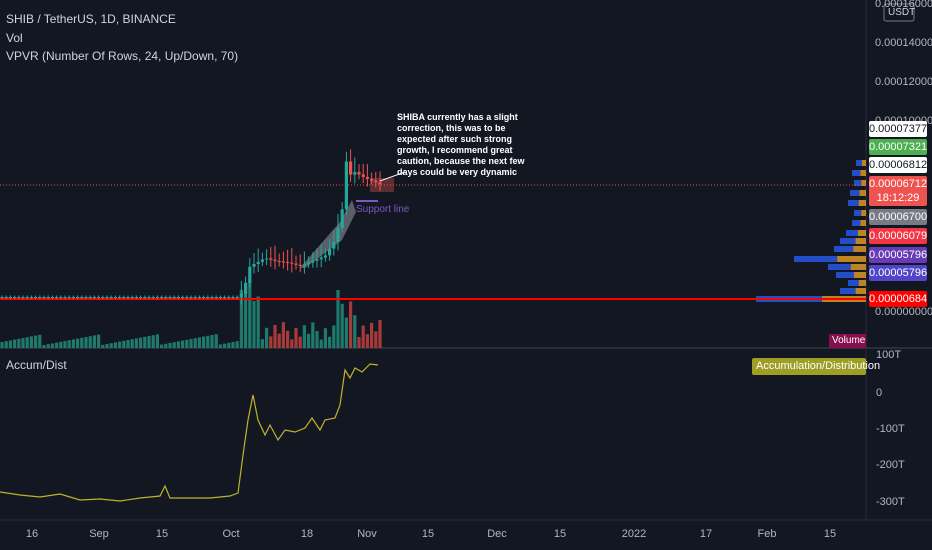  I want to click on price-tick-label: 0.00014000, so click(903, 43).